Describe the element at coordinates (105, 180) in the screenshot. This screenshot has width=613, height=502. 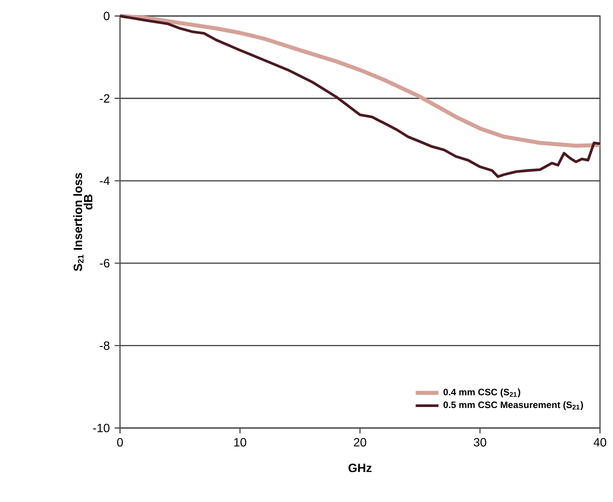
I see `y-tick-label: -4` at that location.